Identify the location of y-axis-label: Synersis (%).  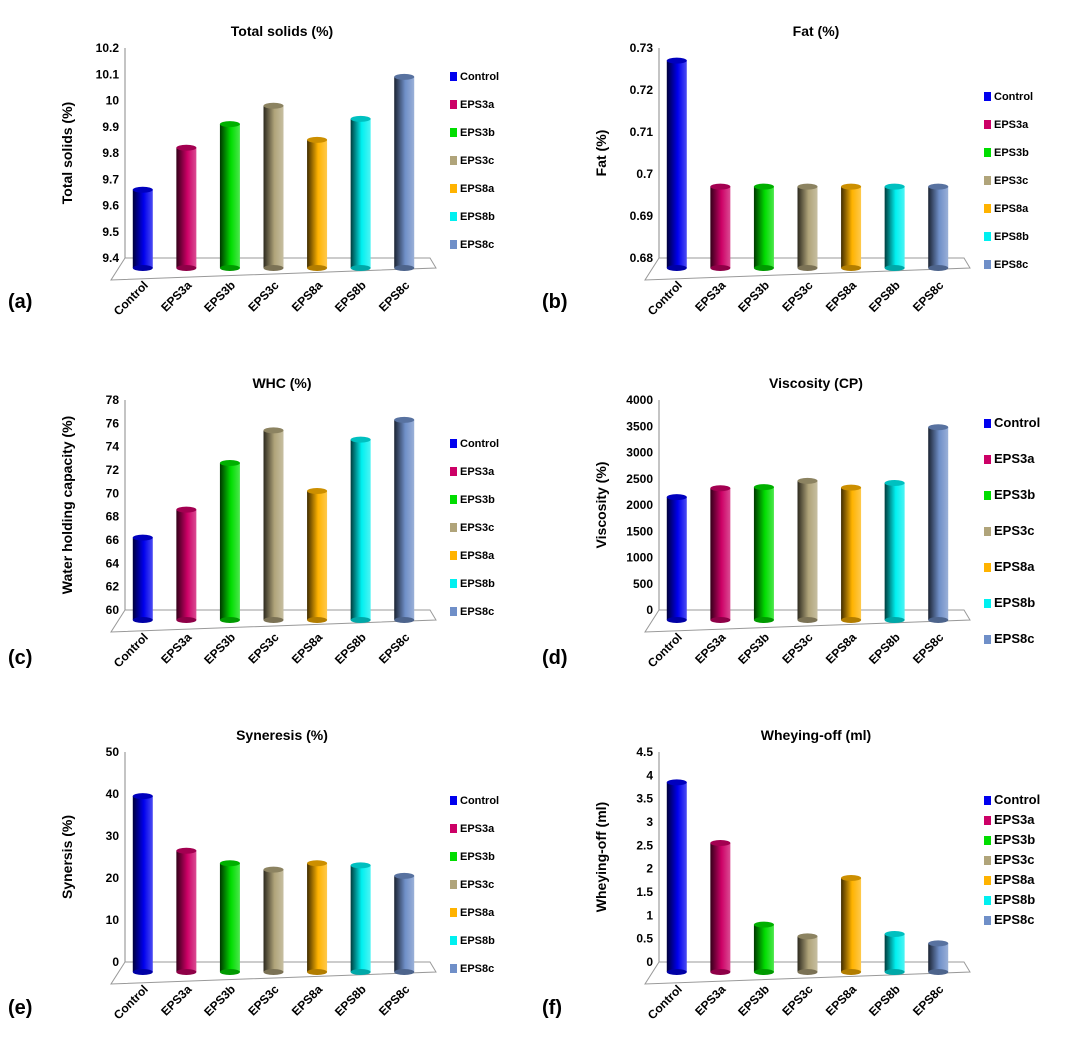
(67, 857).